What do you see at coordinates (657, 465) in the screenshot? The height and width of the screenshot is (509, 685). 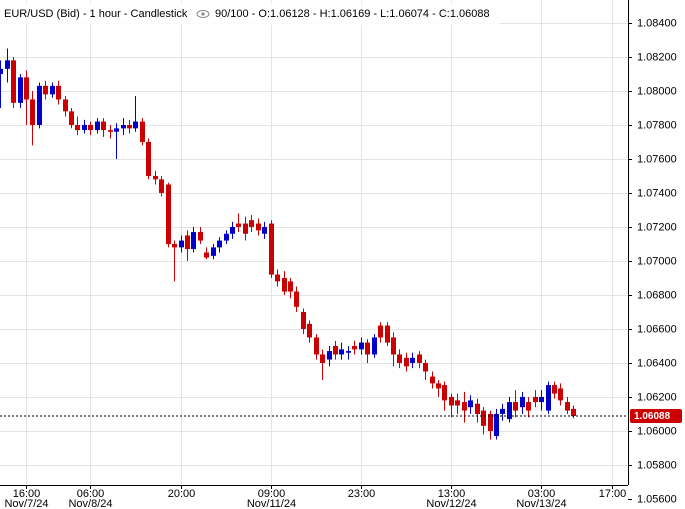 I see `y-tick-label: 1.05800` at bounding box center [657, 465].